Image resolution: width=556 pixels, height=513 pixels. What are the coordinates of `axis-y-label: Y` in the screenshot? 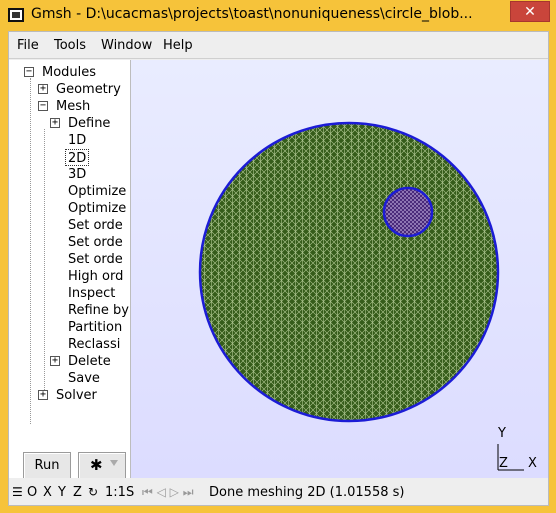 It's located at (502, 433).